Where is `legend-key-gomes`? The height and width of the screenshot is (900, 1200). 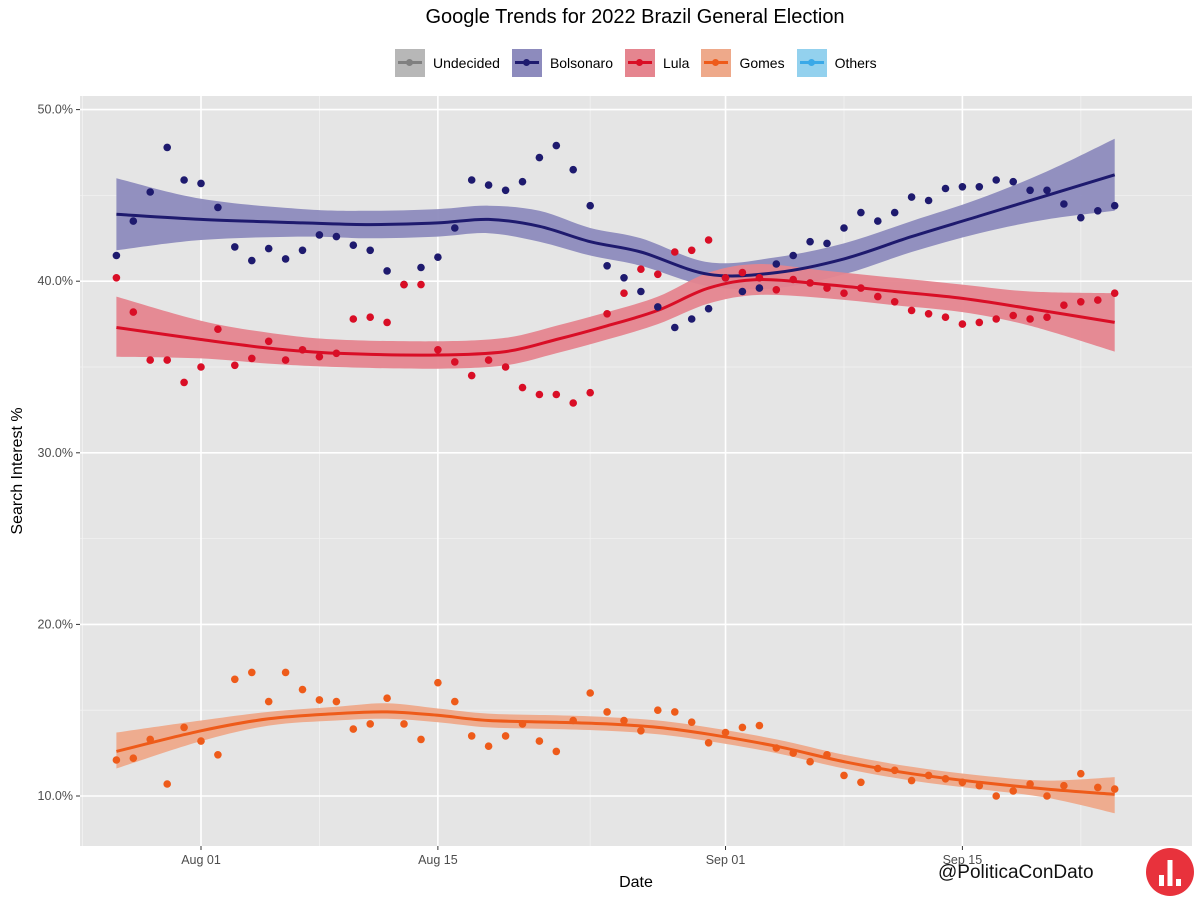 legend-key-gomes is located at coordinates (716, 63).